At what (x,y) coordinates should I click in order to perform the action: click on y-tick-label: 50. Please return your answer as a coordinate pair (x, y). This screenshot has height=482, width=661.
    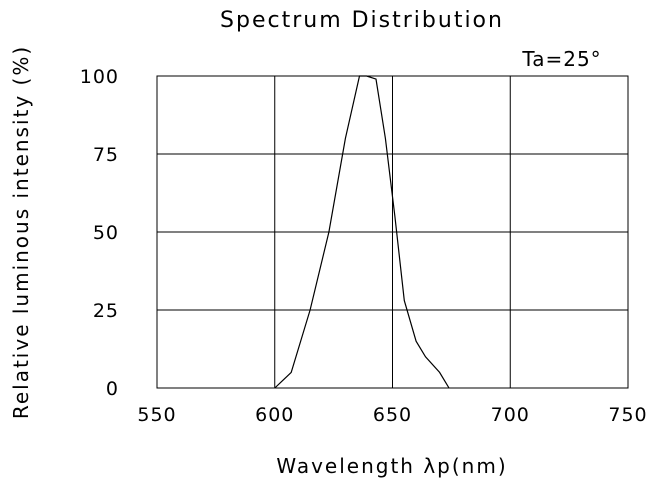
    Looking at the image, I should click on (106, 233).